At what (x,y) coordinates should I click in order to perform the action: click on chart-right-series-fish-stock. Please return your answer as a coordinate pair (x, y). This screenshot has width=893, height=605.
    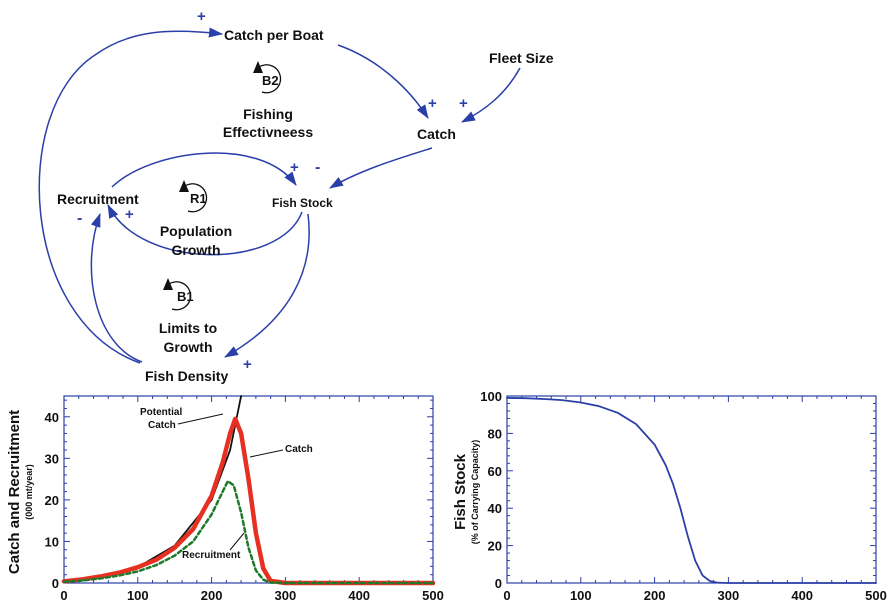
    Looking at the image, I should click on (691, 490).